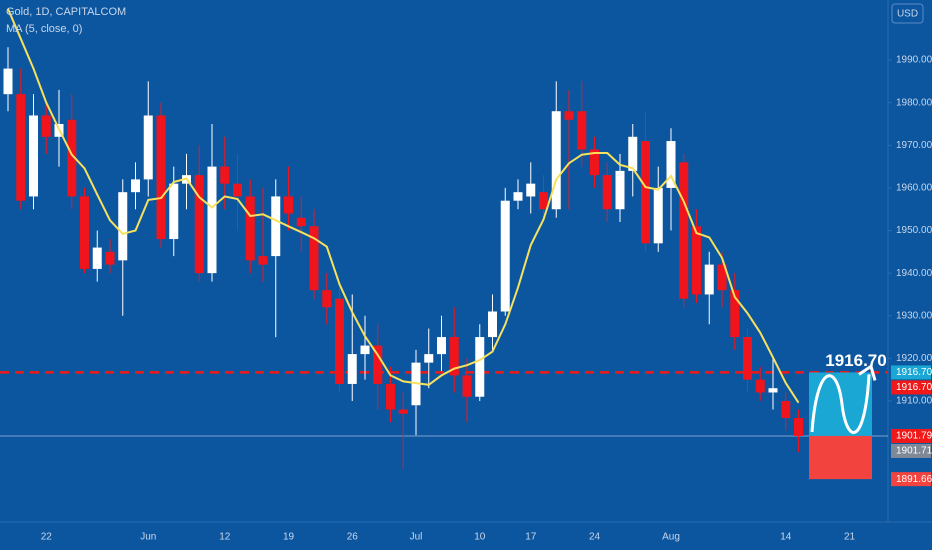  What do you see at coordinates (66, 12) in the screenshot?
I see `chart-title: Gold, 1D, CAPITALCOM` at bounding box center [66, 12].